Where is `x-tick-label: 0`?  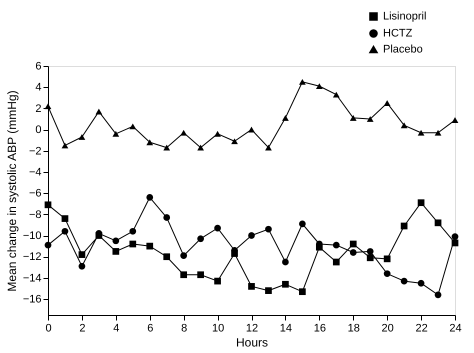
x-tick-label: 0 is located at coordinates (48, 328).